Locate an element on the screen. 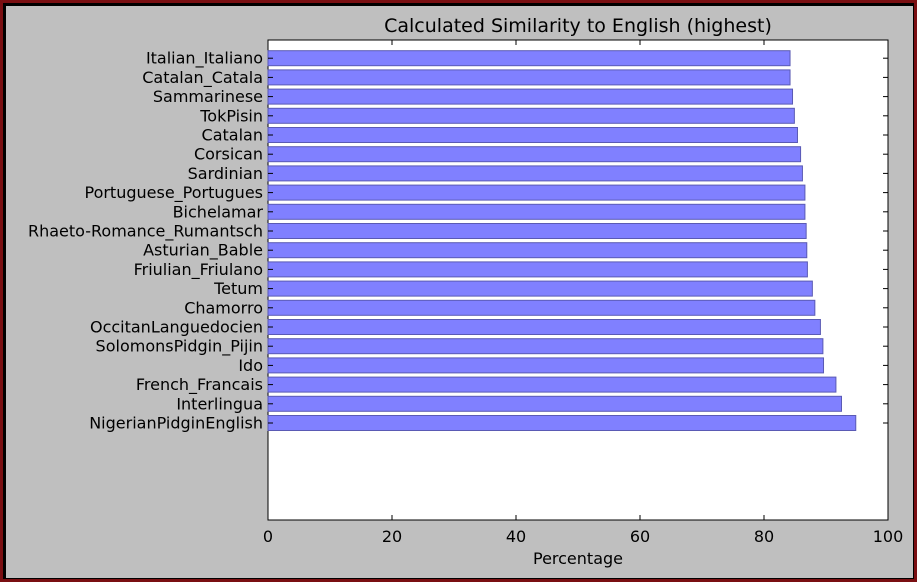 The height and width of the screenshot is (582, 917). x-tick-label: 20 is located at coordinates (392, 536).